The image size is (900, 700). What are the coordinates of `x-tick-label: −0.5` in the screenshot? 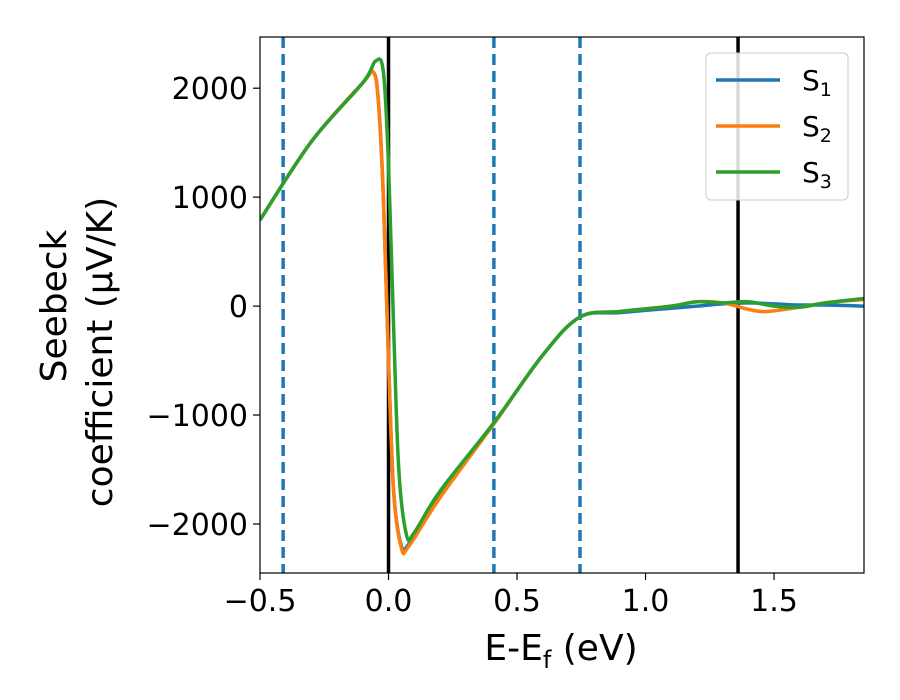 It's located at (260, 601).